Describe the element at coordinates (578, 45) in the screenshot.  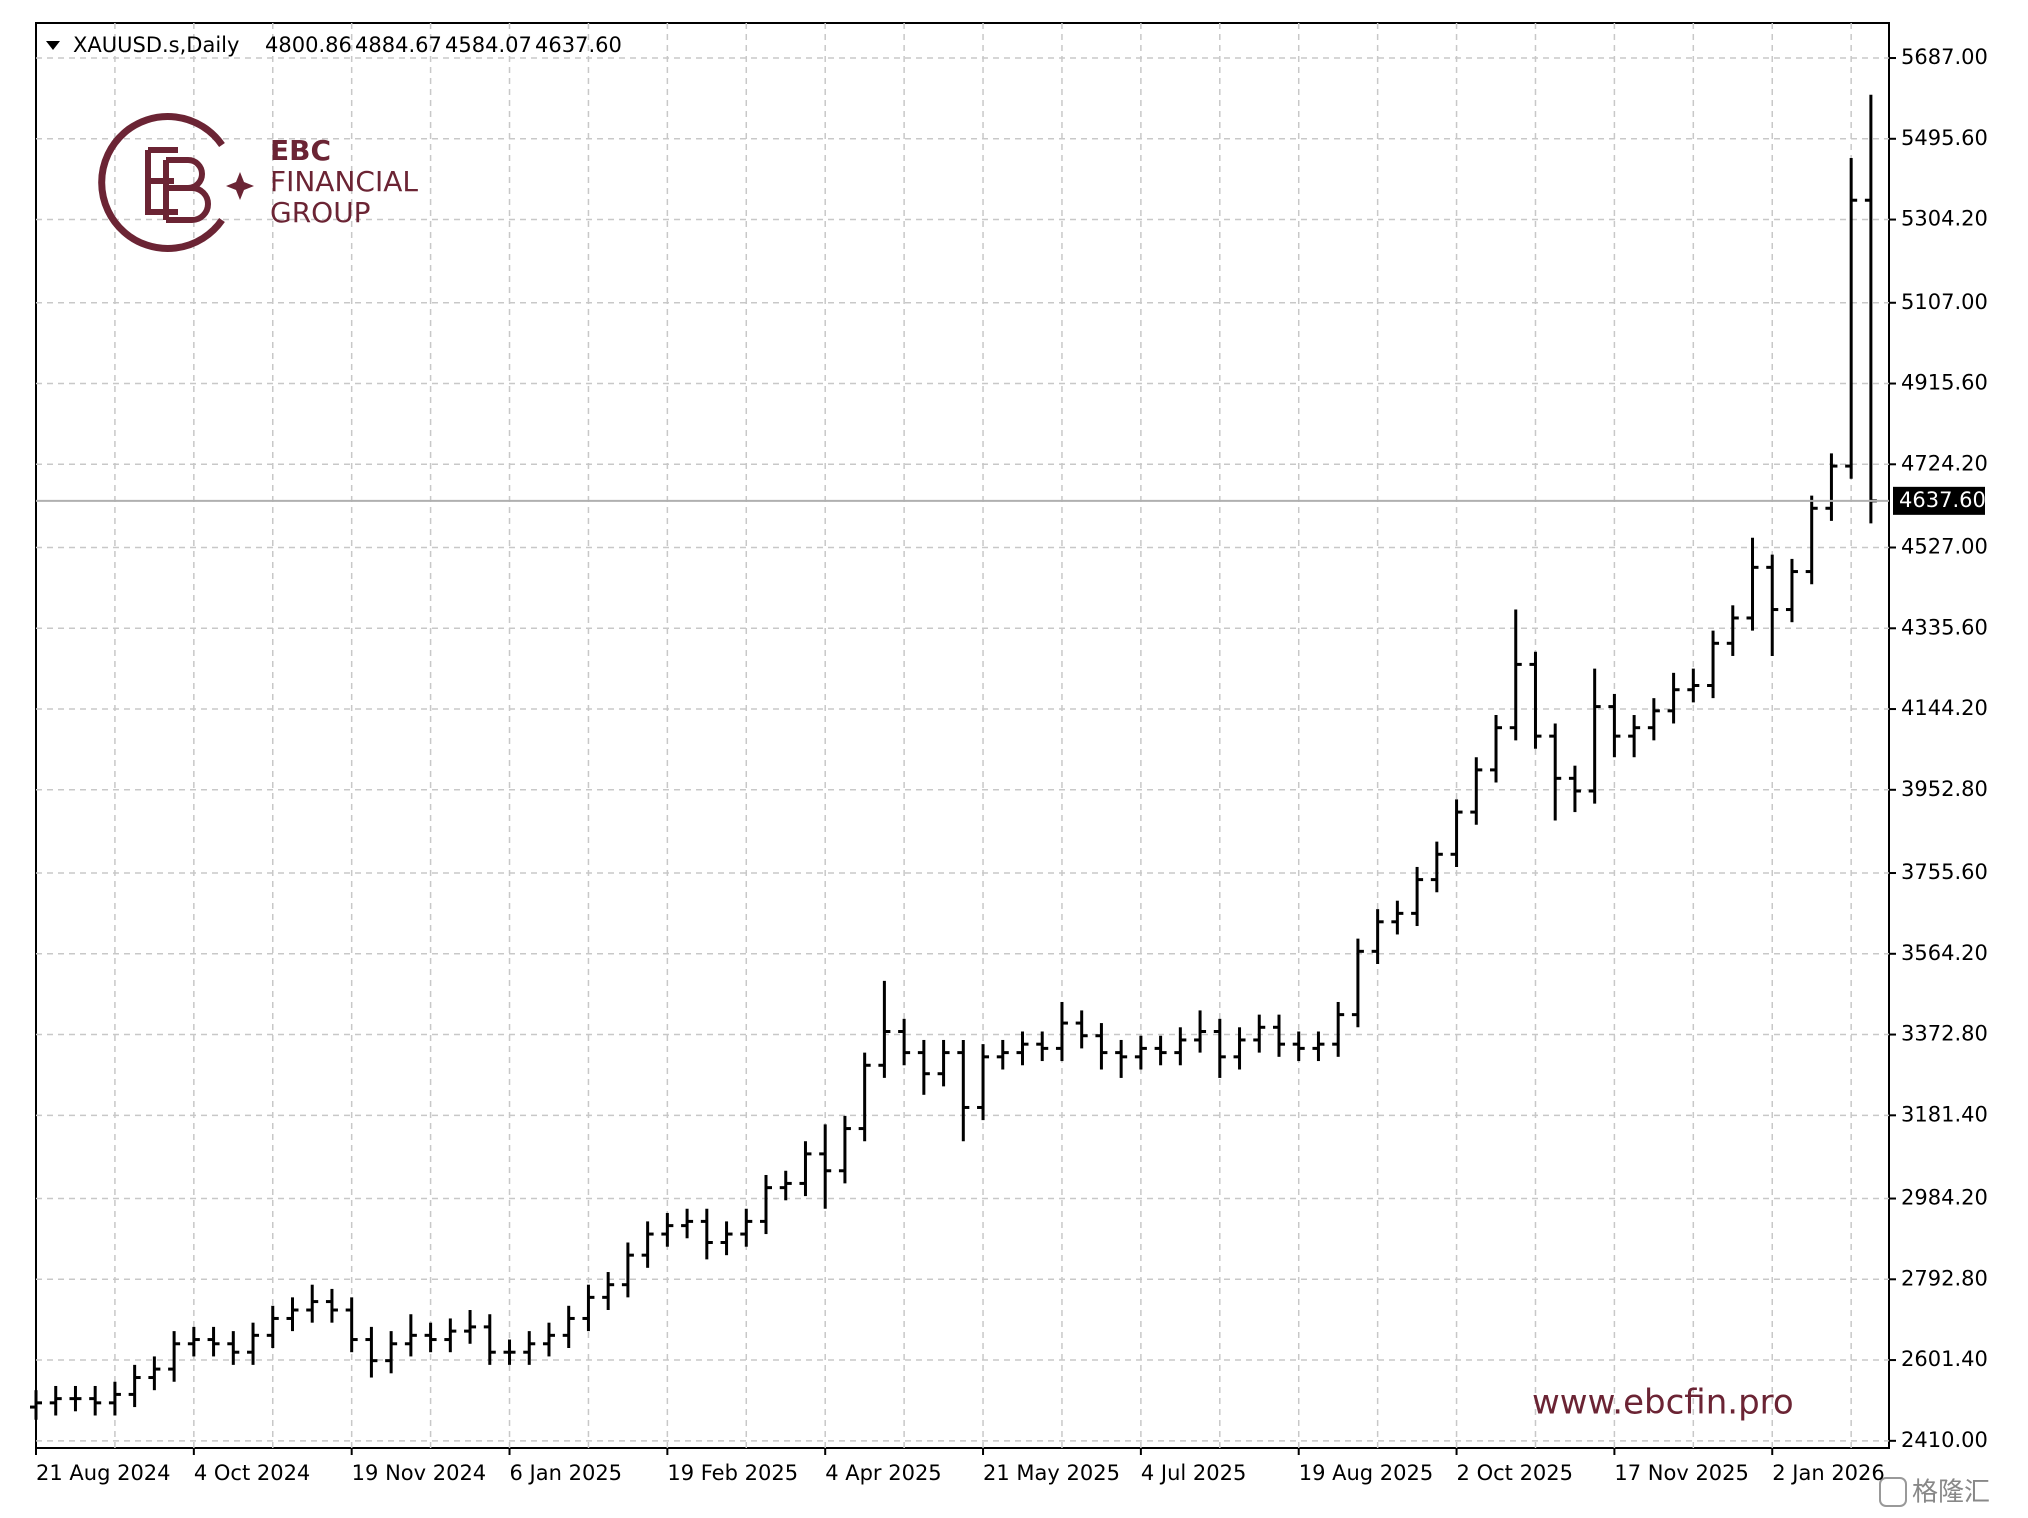
I see `header-value: 4637.60` at that location.